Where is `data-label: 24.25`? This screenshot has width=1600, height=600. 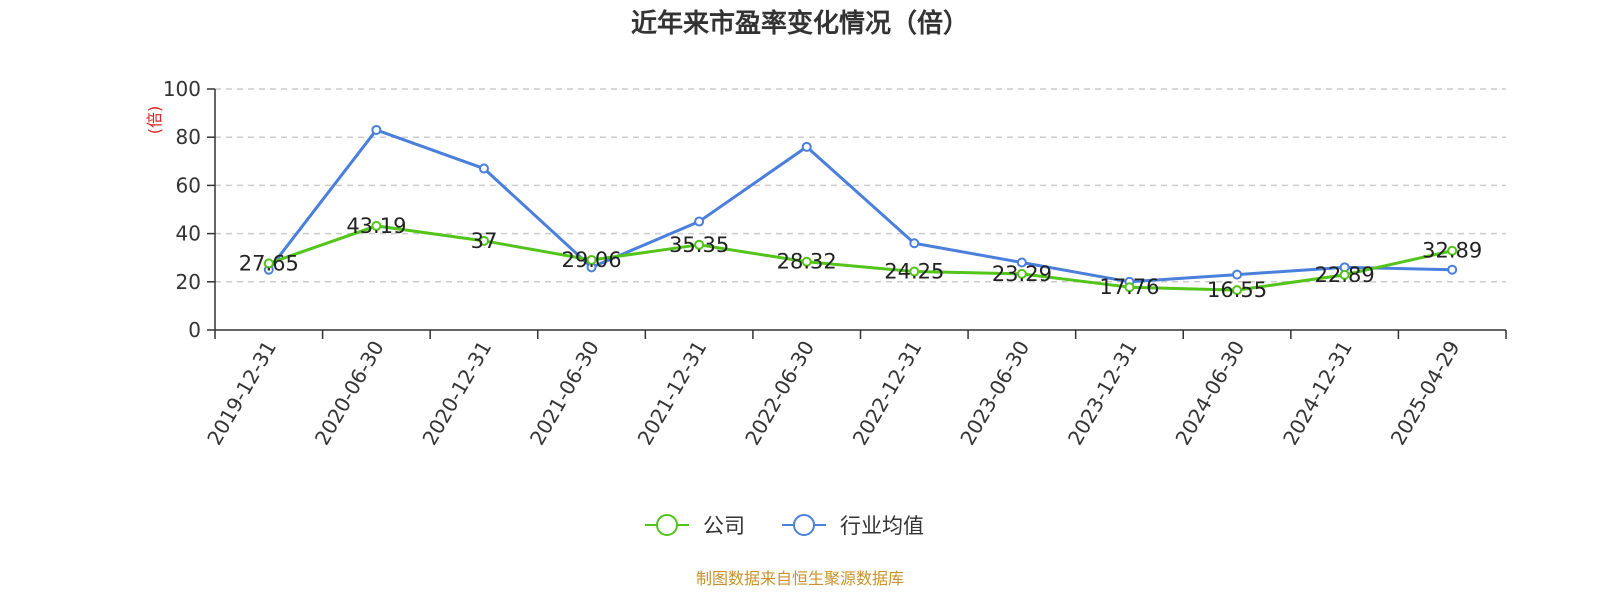
data-label: 24.25 is located at coordinates (914, 272).